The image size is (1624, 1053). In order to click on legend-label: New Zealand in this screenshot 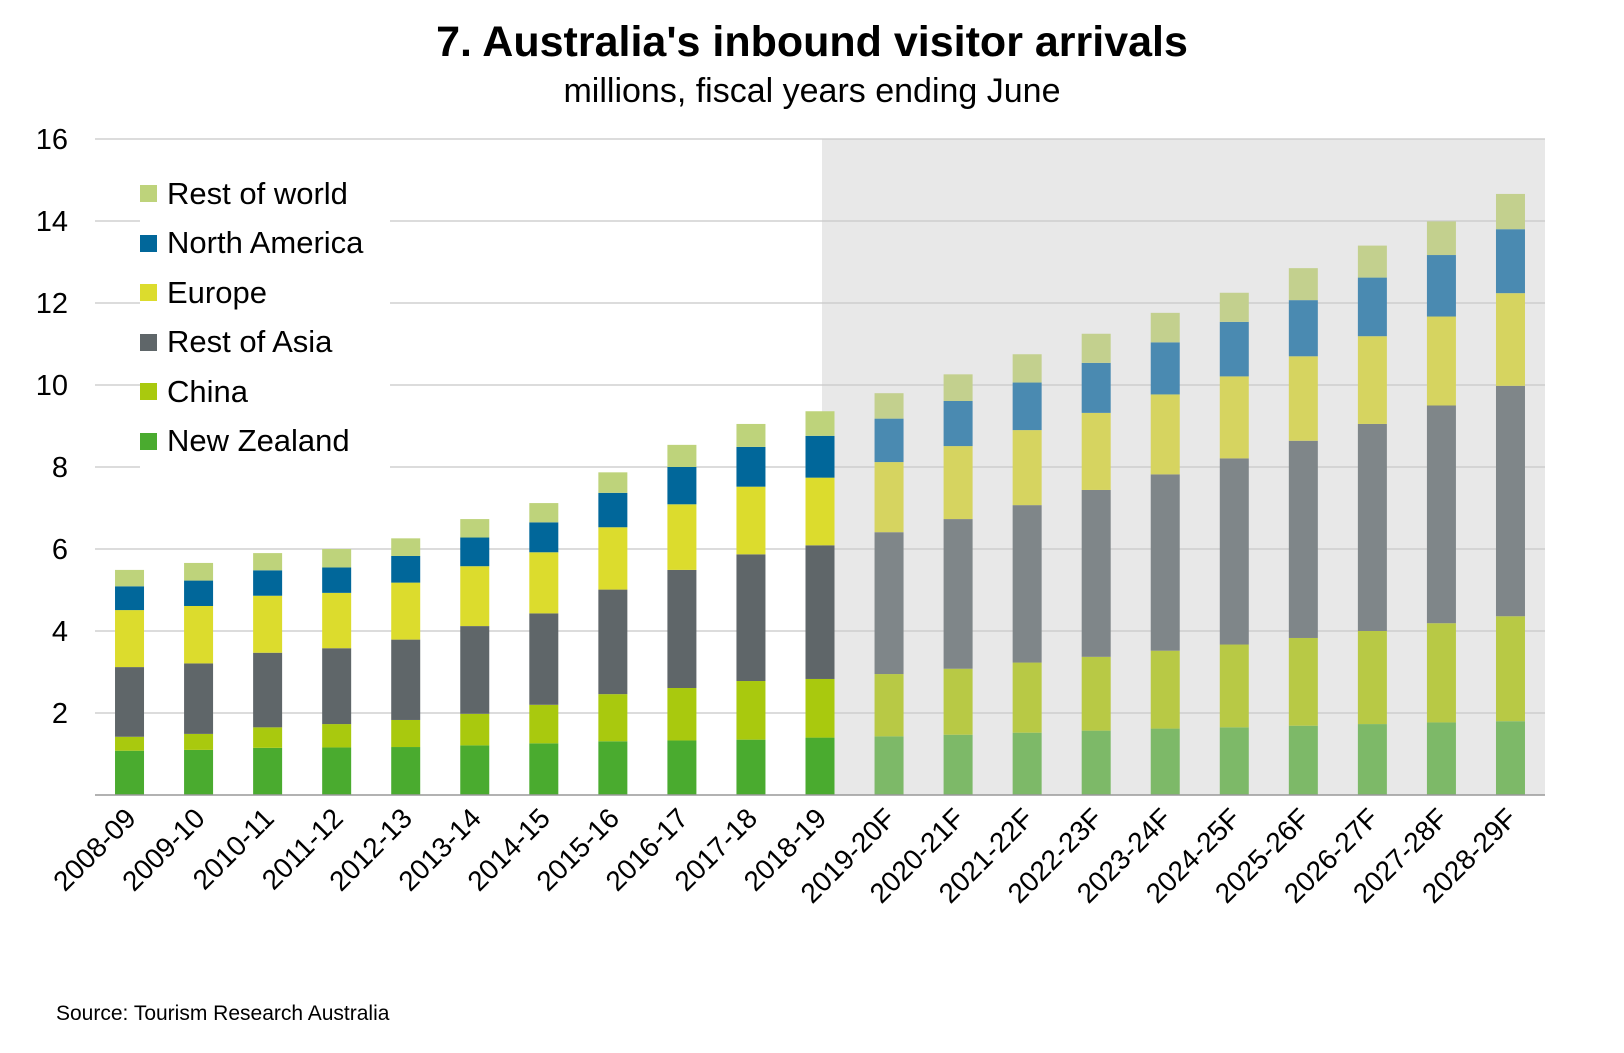, I will do `click(258, 441)`.